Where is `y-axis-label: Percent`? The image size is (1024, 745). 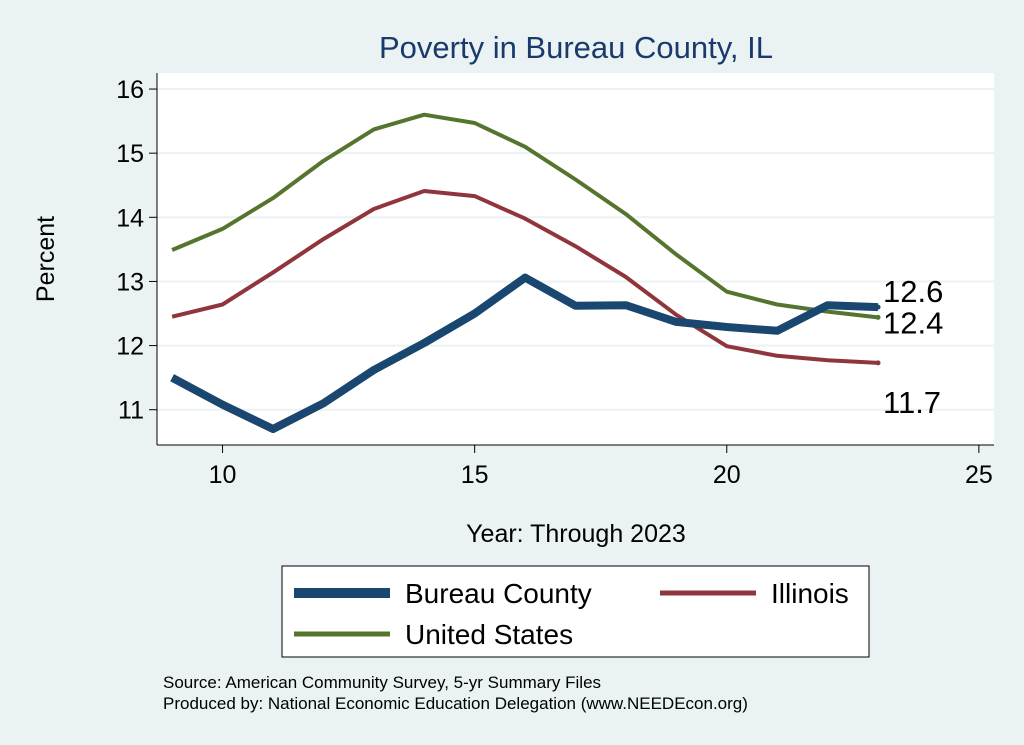
y-axis-label: Percent is located at coordinates (46, 259).